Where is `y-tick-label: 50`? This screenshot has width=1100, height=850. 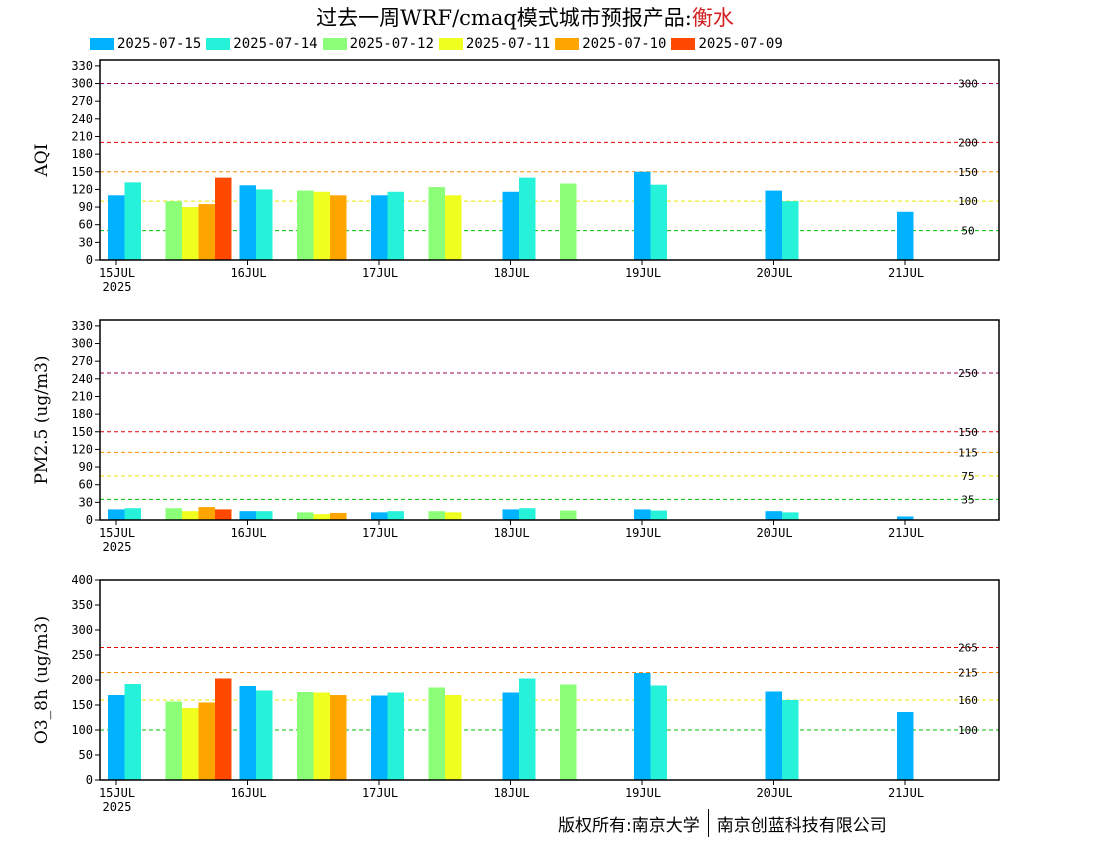 y-tick-label: 50 is located at coordinates (86, 755).